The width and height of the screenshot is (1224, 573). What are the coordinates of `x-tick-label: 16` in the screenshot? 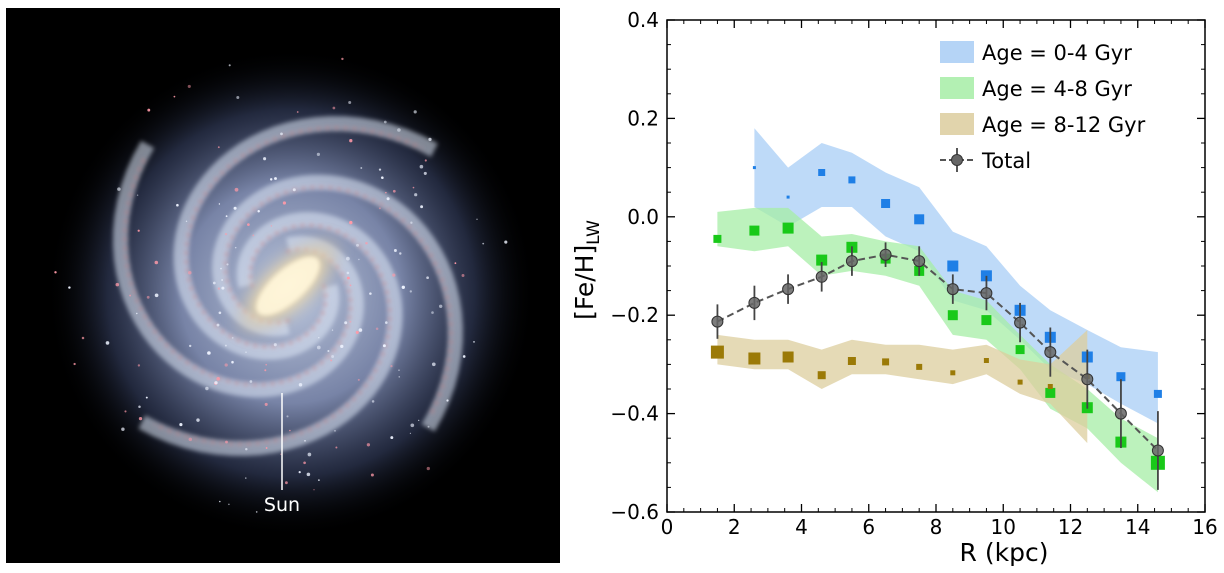 It's located at (1204, 527).